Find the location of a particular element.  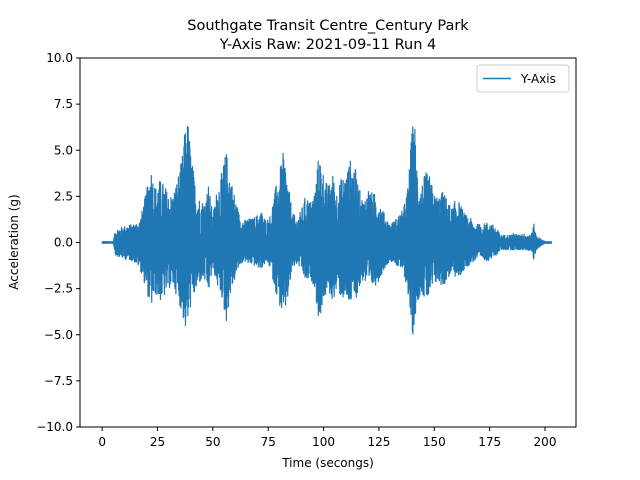

y-tick-label: 0.0 is located at coordinates (63, 243).